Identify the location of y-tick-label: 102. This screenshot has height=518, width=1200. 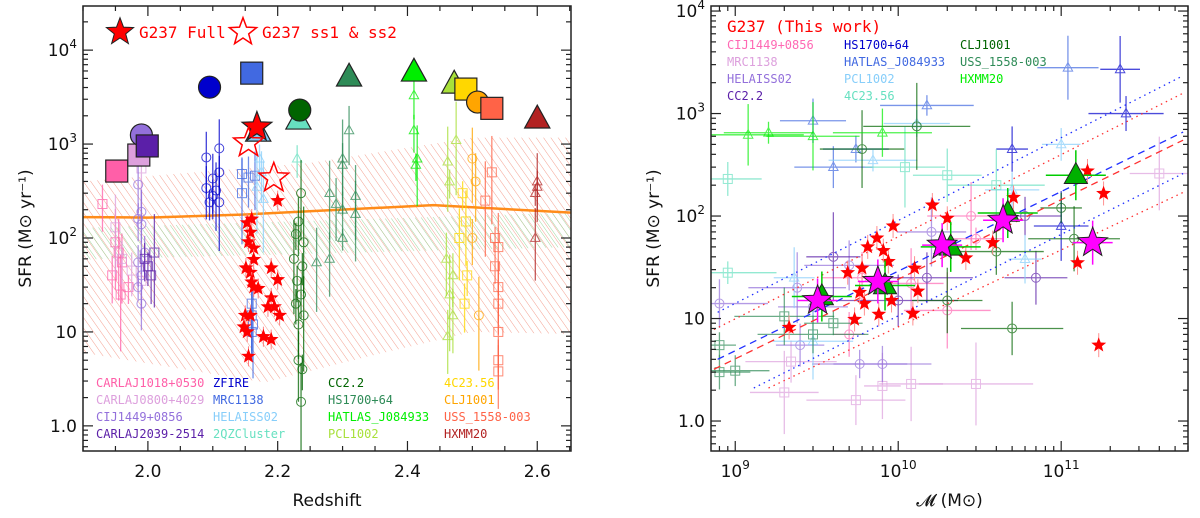
(62, 237).